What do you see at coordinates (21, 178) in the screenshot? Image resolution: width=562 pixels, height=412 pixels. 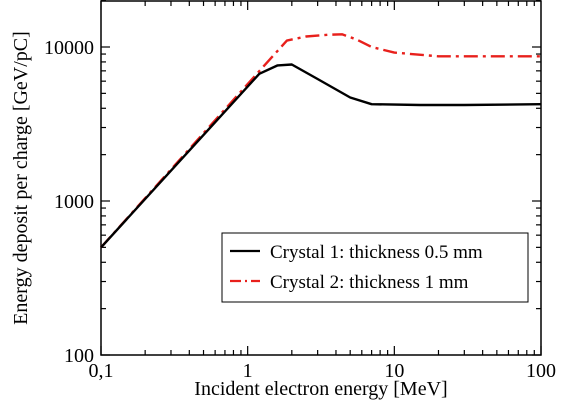 I see `y-axis-label: Energy deposit per charge [GeV/pC]` at bounding box center [21, 178].